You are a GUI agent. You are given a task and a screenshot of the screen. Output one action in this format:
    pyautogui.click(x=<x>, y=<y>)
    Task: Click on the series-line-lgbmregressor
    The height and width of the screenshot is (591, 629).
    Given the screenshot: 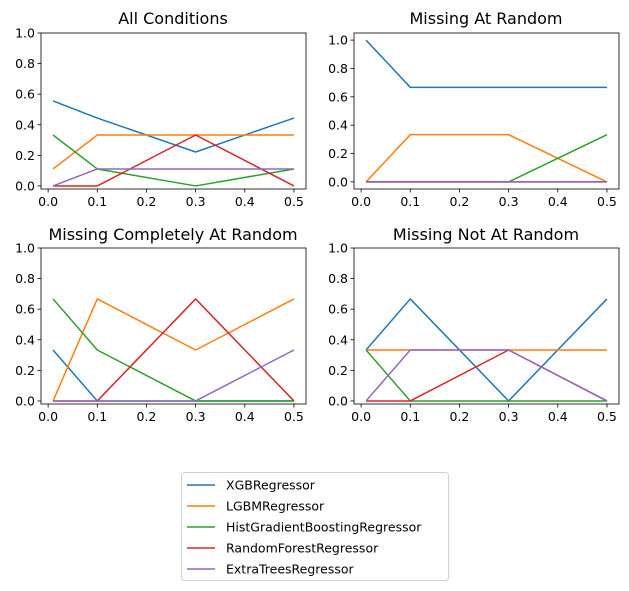 What is the action you would take?
    pyautogui.click(x=173, y=350)
    